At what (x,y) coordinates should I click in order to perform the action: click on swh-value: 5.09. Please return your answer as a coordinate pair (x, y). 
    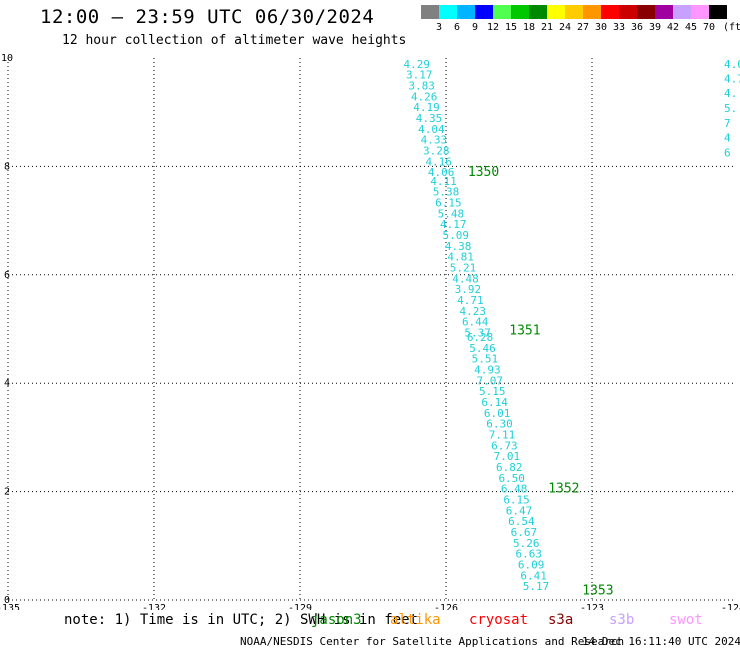
    Looking at the image, I should click on (455, 235).